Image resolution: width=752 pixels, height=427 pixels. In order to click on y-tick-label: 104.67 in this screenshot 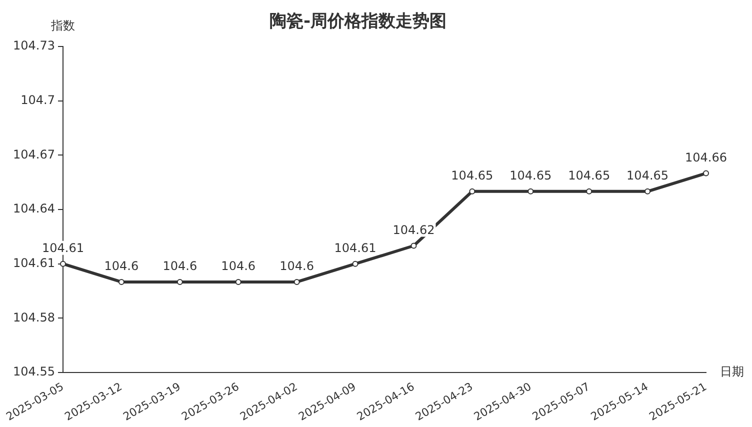, I will do `click(33, 154)`.